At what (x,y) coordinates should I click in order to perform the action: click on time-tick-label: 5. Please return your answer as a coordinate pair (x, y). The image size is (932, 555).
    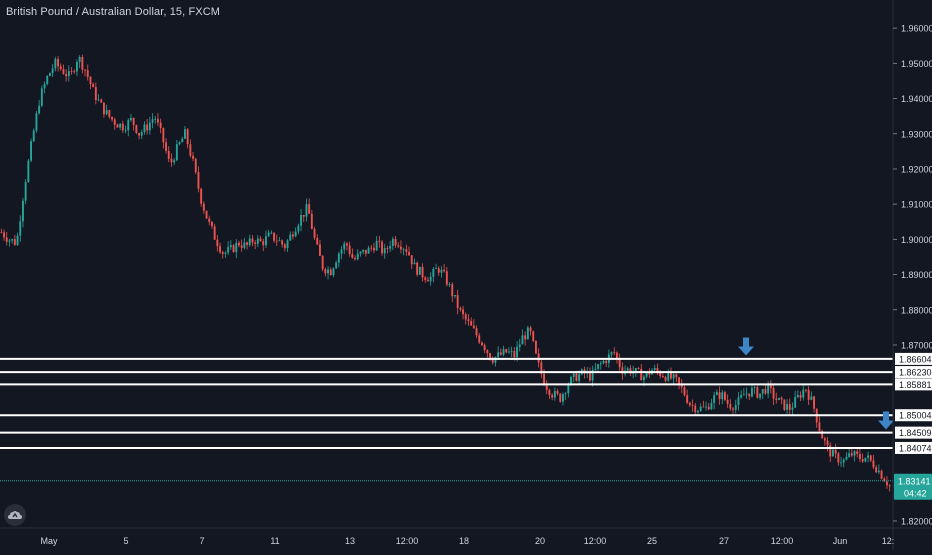
    Looking at the image, I should click on (125, 541).